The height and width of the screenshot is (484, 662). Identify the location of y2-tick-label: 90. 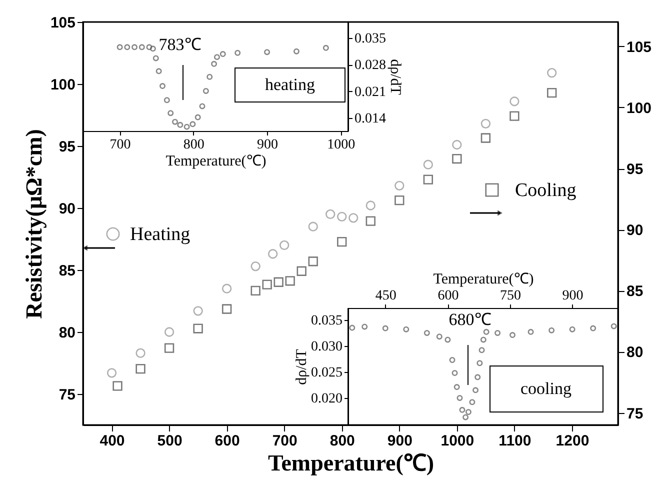
(635, 231).